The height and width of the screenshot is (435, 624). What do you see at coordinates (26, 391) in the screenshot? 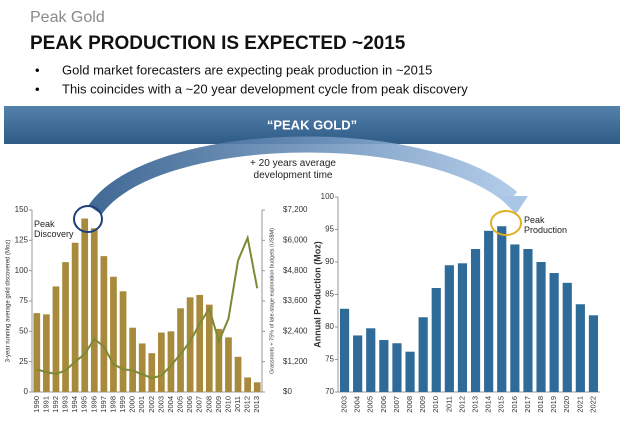
I see `y-tick-label: 0` at bounding box center [26, 391].